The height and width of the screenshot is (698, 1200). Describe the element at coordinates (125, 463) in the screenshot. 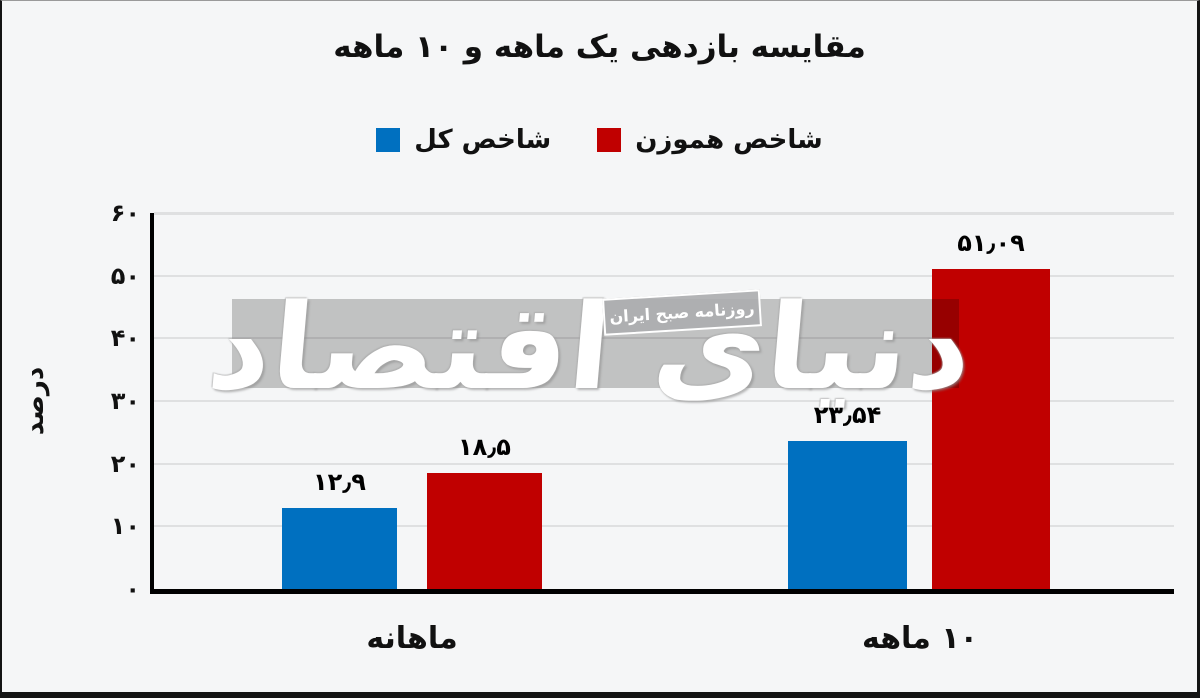

I see `y-tick-label: ۲۰` at that location.